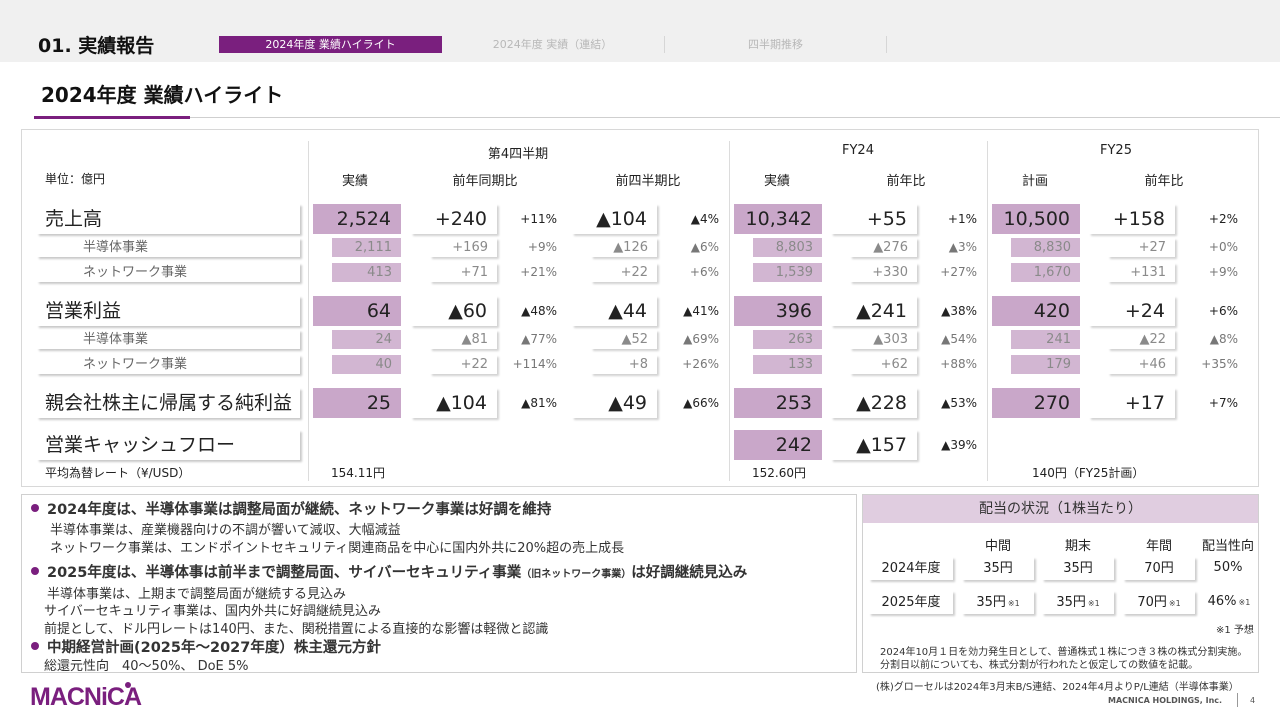 The height and width of the screenshot is (720, 1280). Describe the element at coordinates (997, 546) in the screenshot. I see `dividend-column-header: 中間` at that location.